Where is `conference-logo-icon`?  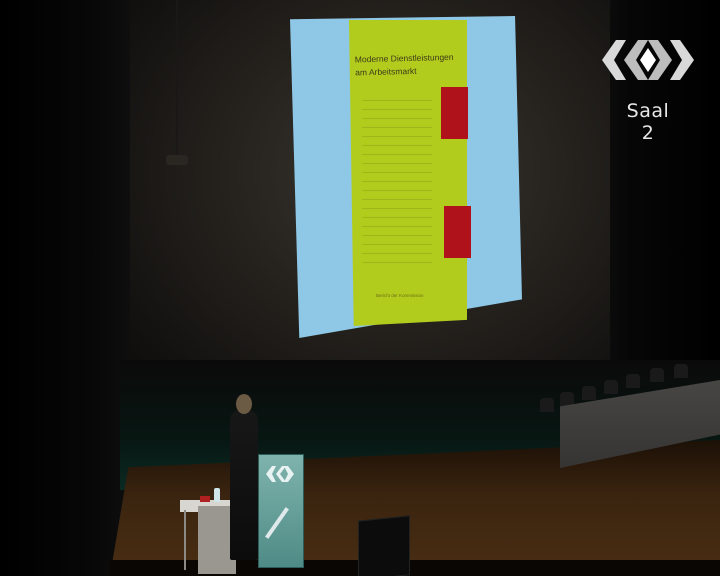
conference-logo-icon is located at coordinates (648, 60).